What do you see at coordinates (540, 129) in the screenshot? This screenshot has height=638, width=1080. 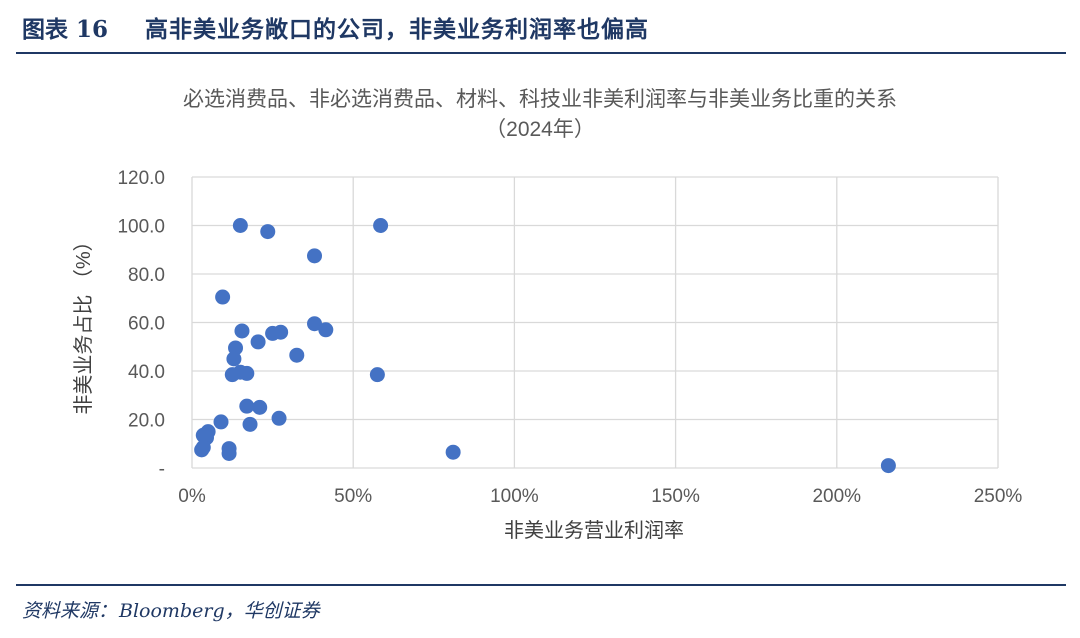 I see `chart-subtitle: （2024年）` at bounding box center [540, 129].